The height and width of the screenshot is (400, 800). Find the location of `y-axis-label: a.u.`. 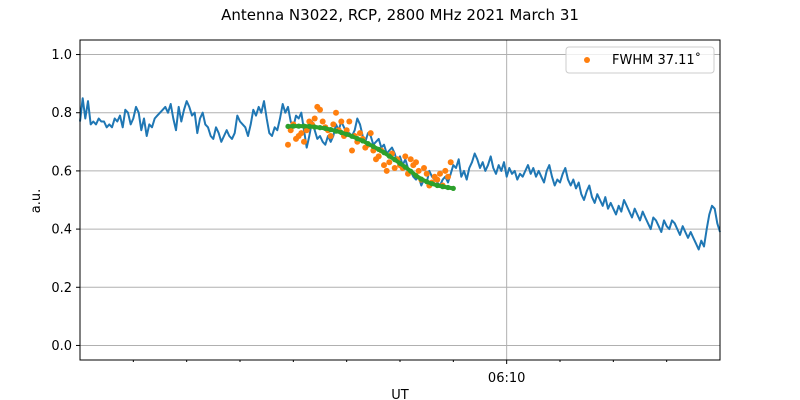

y-axis-label: a.u. is located at coordinates (36, 201).